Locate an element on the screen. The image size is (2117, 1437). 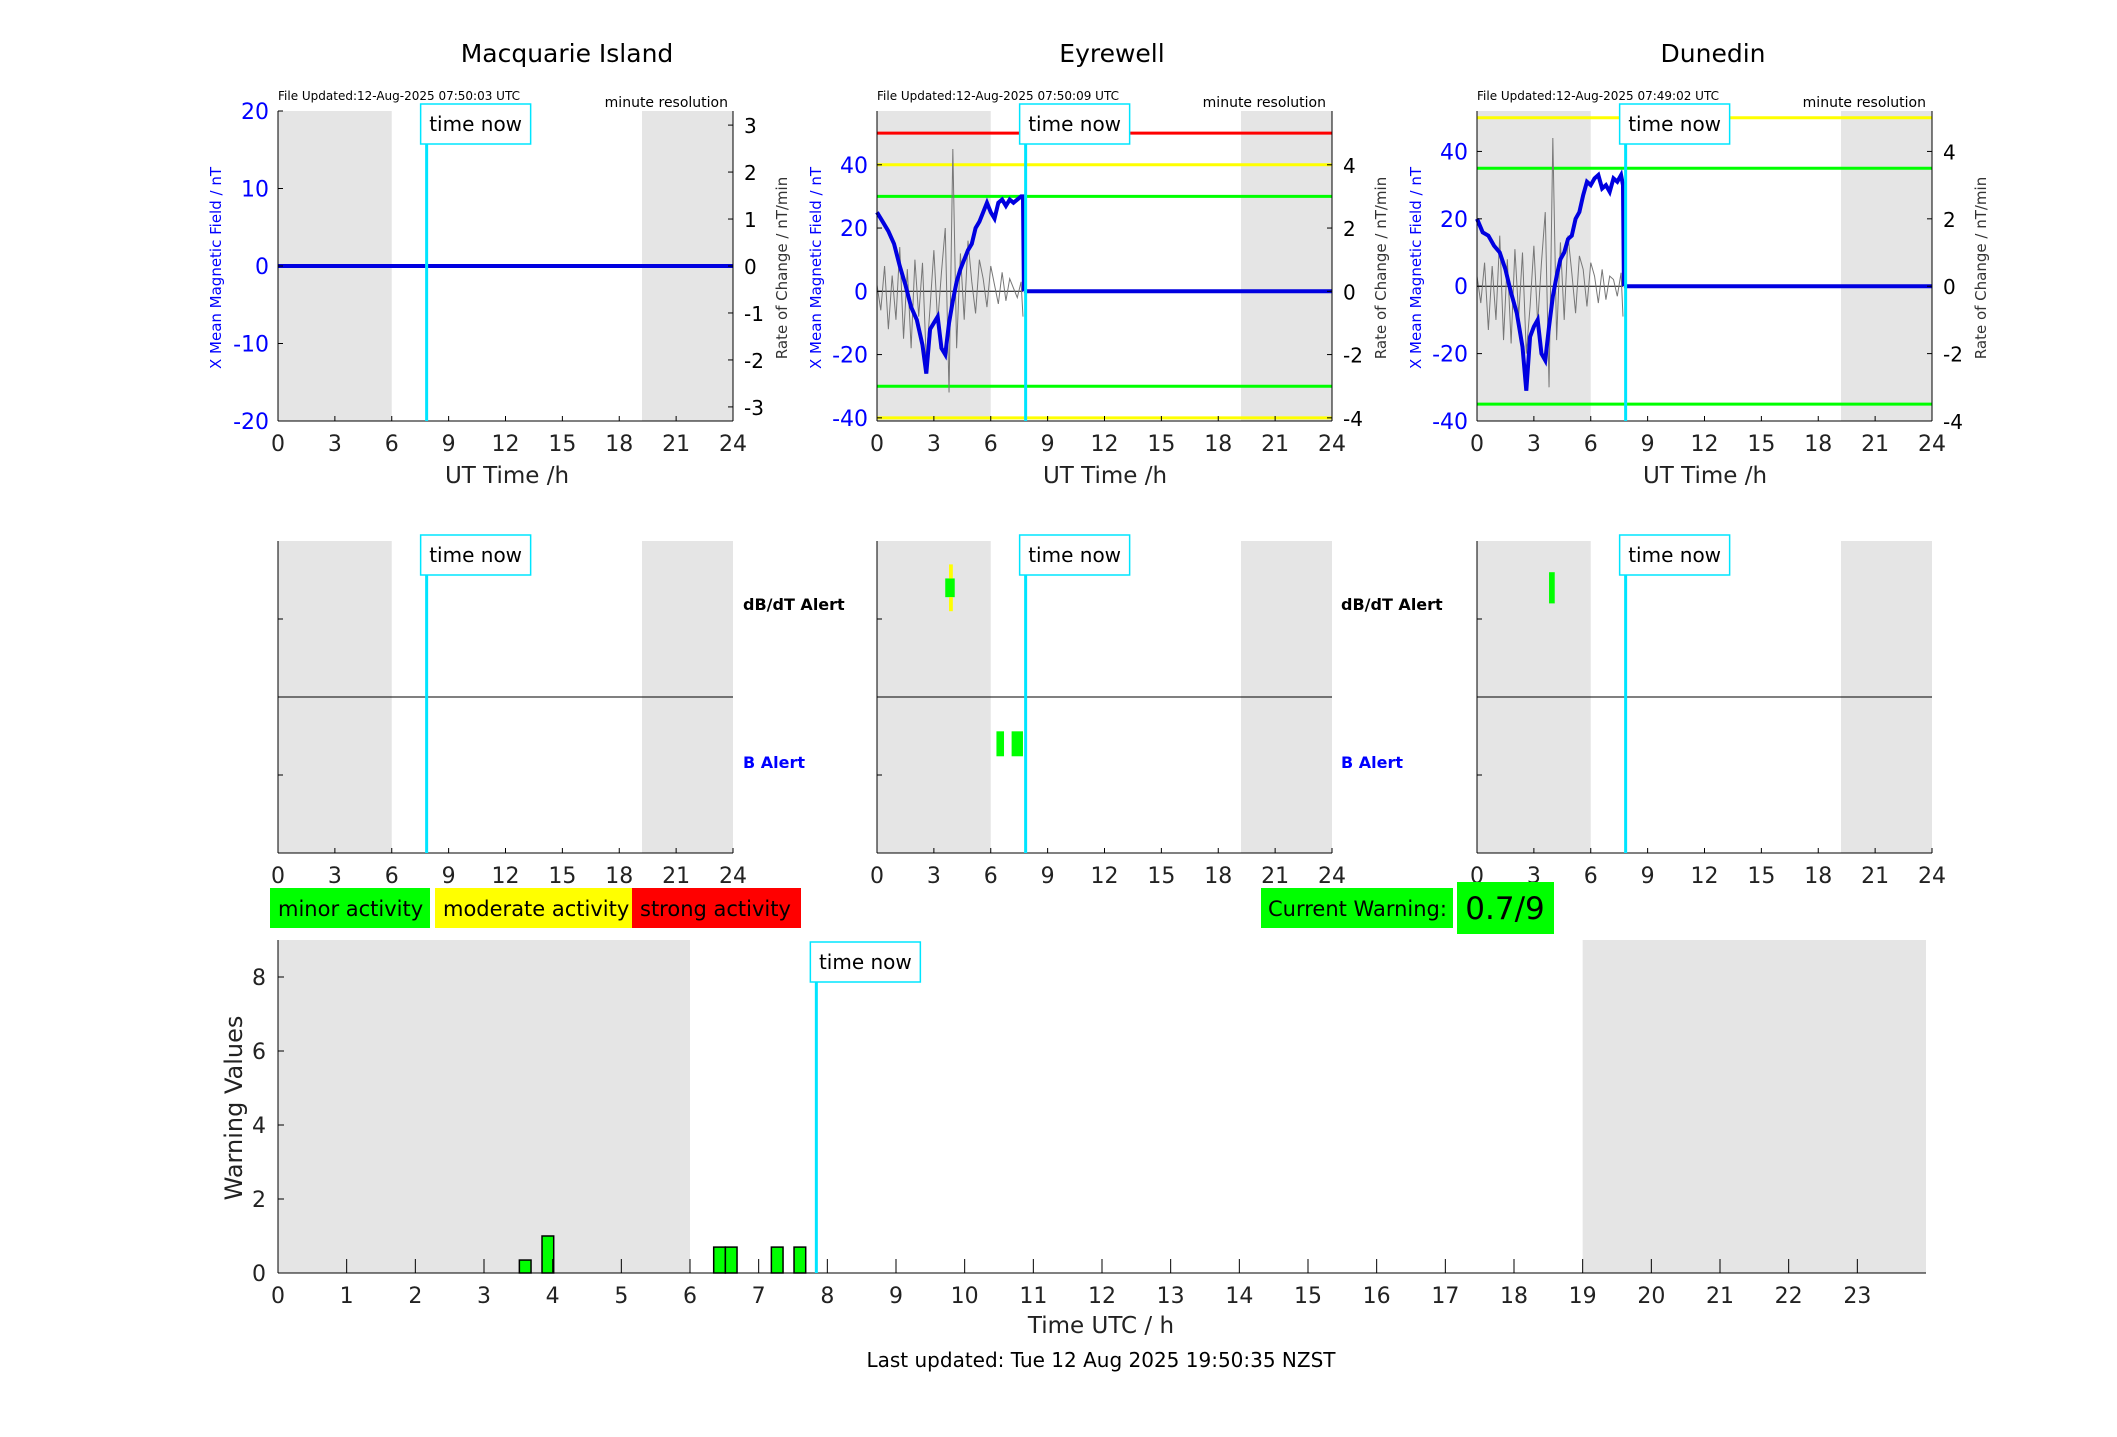
x-tick-label: 7 is located at coordinates (759, 1296).